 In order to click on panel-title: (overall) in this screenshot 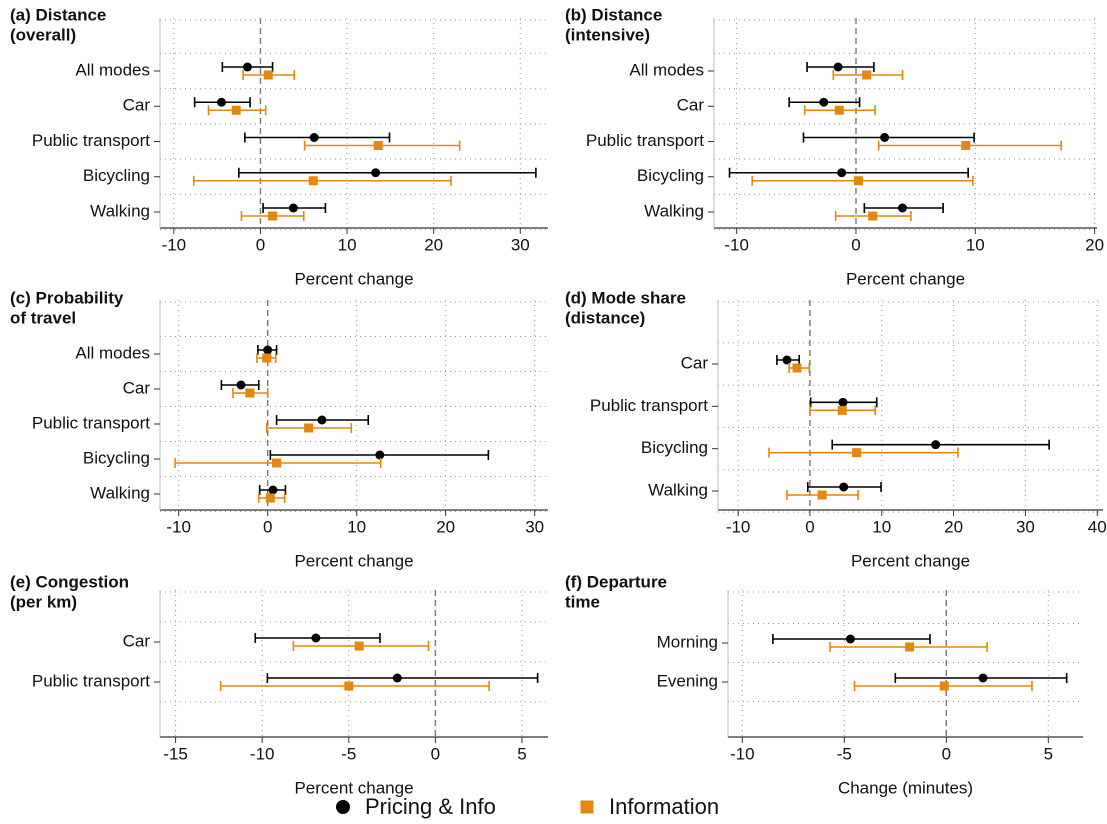, I will do `click(43, 34)`.